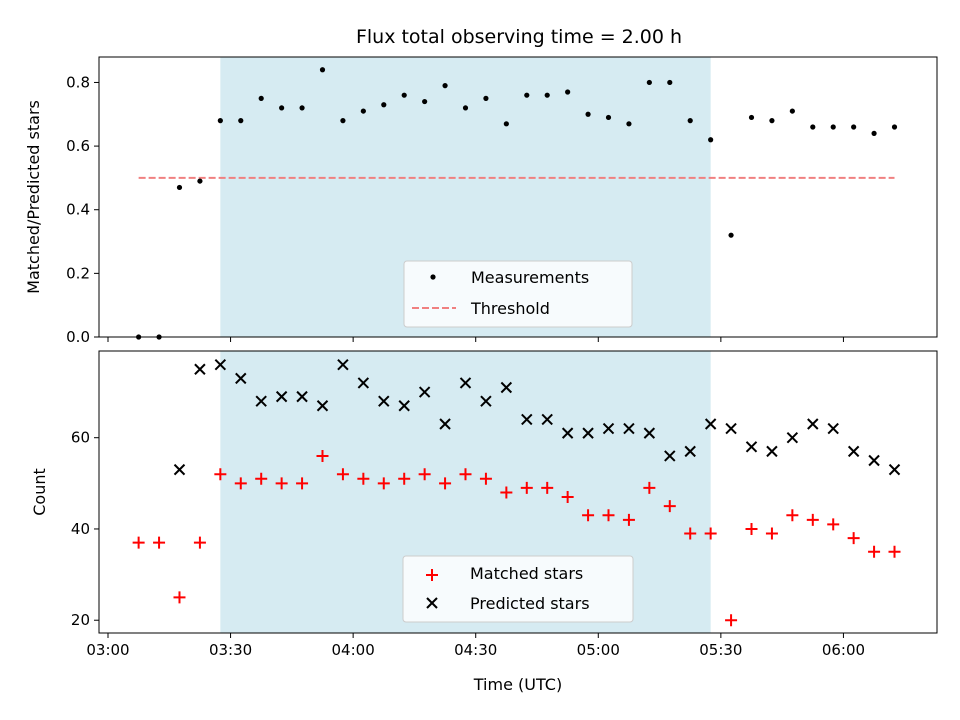 This screenshot has height=720, width=960. What do you see at coordinates (530, 277) in the screenshot?
I see `legend-measurements-label: Measurements` at bounding box center [530, 277].